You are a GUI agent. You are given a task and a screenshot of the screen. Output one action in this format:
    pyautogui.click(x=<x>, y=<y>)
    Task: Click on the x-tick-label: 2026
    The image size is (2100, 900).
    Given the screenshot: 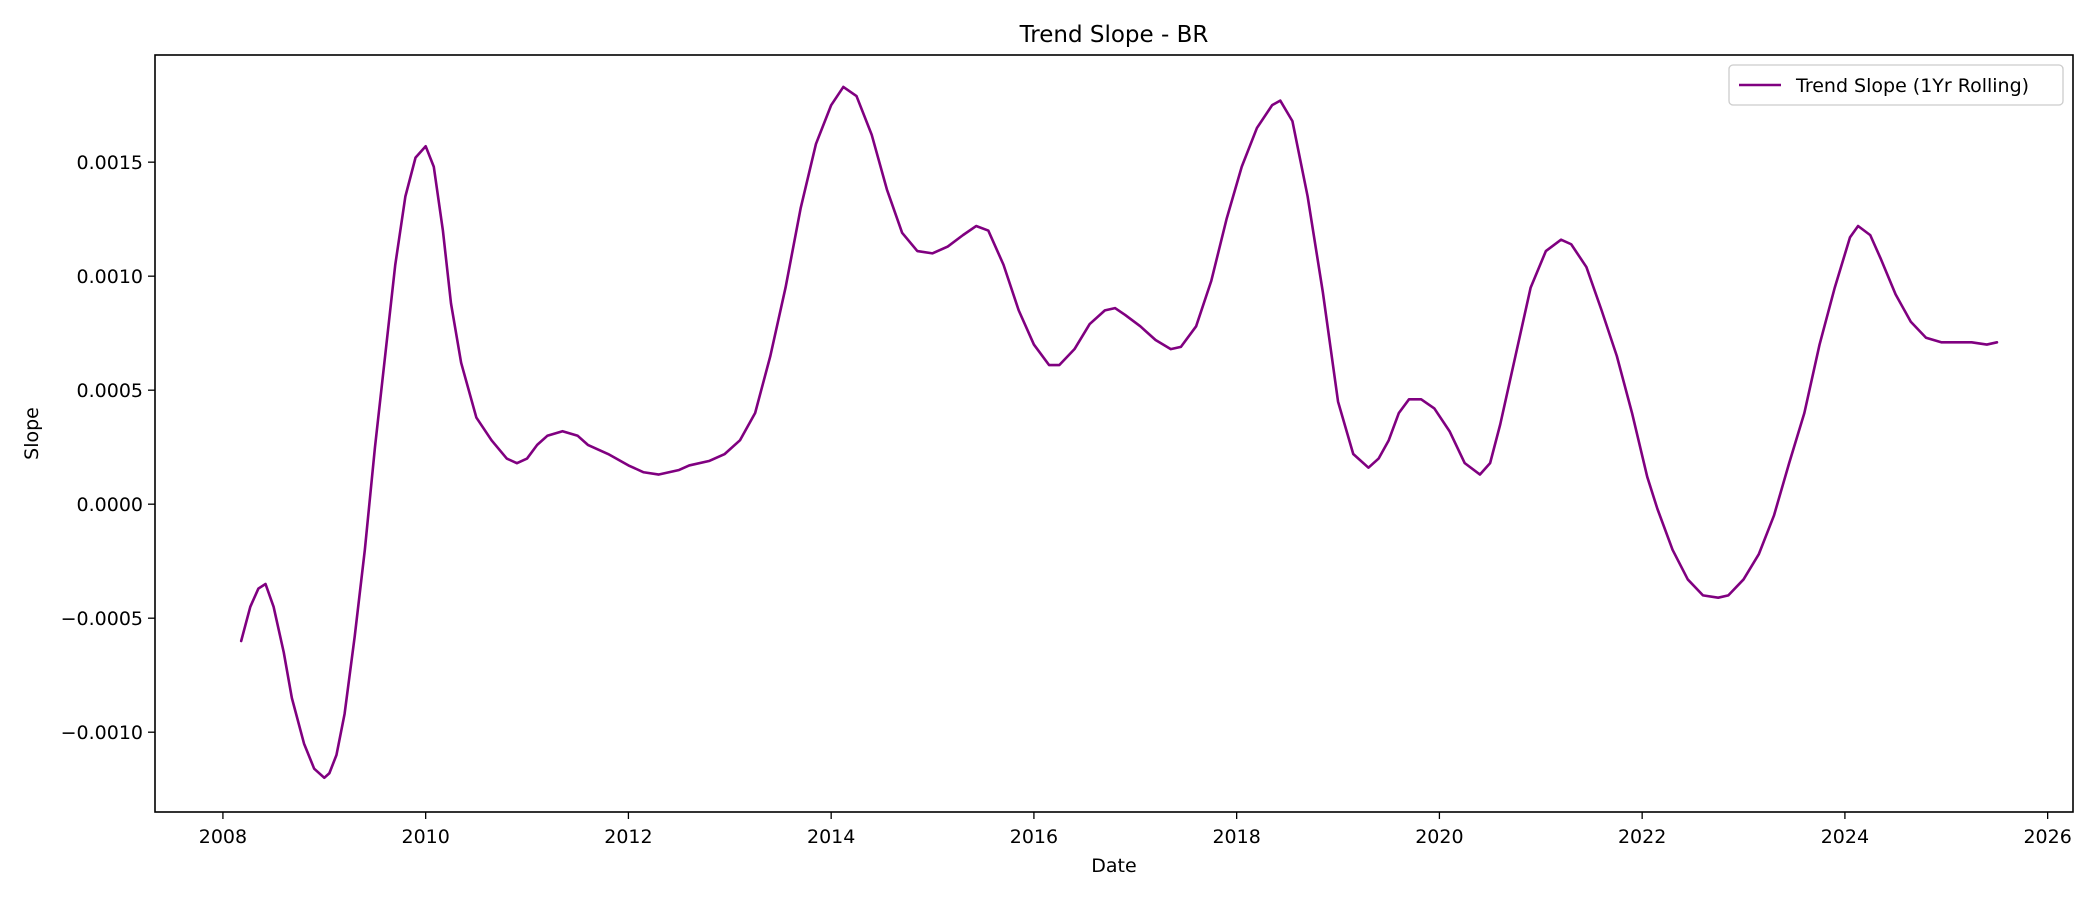 What is the action you would take?
    pyautogui.click(x=2047, y=837)
    